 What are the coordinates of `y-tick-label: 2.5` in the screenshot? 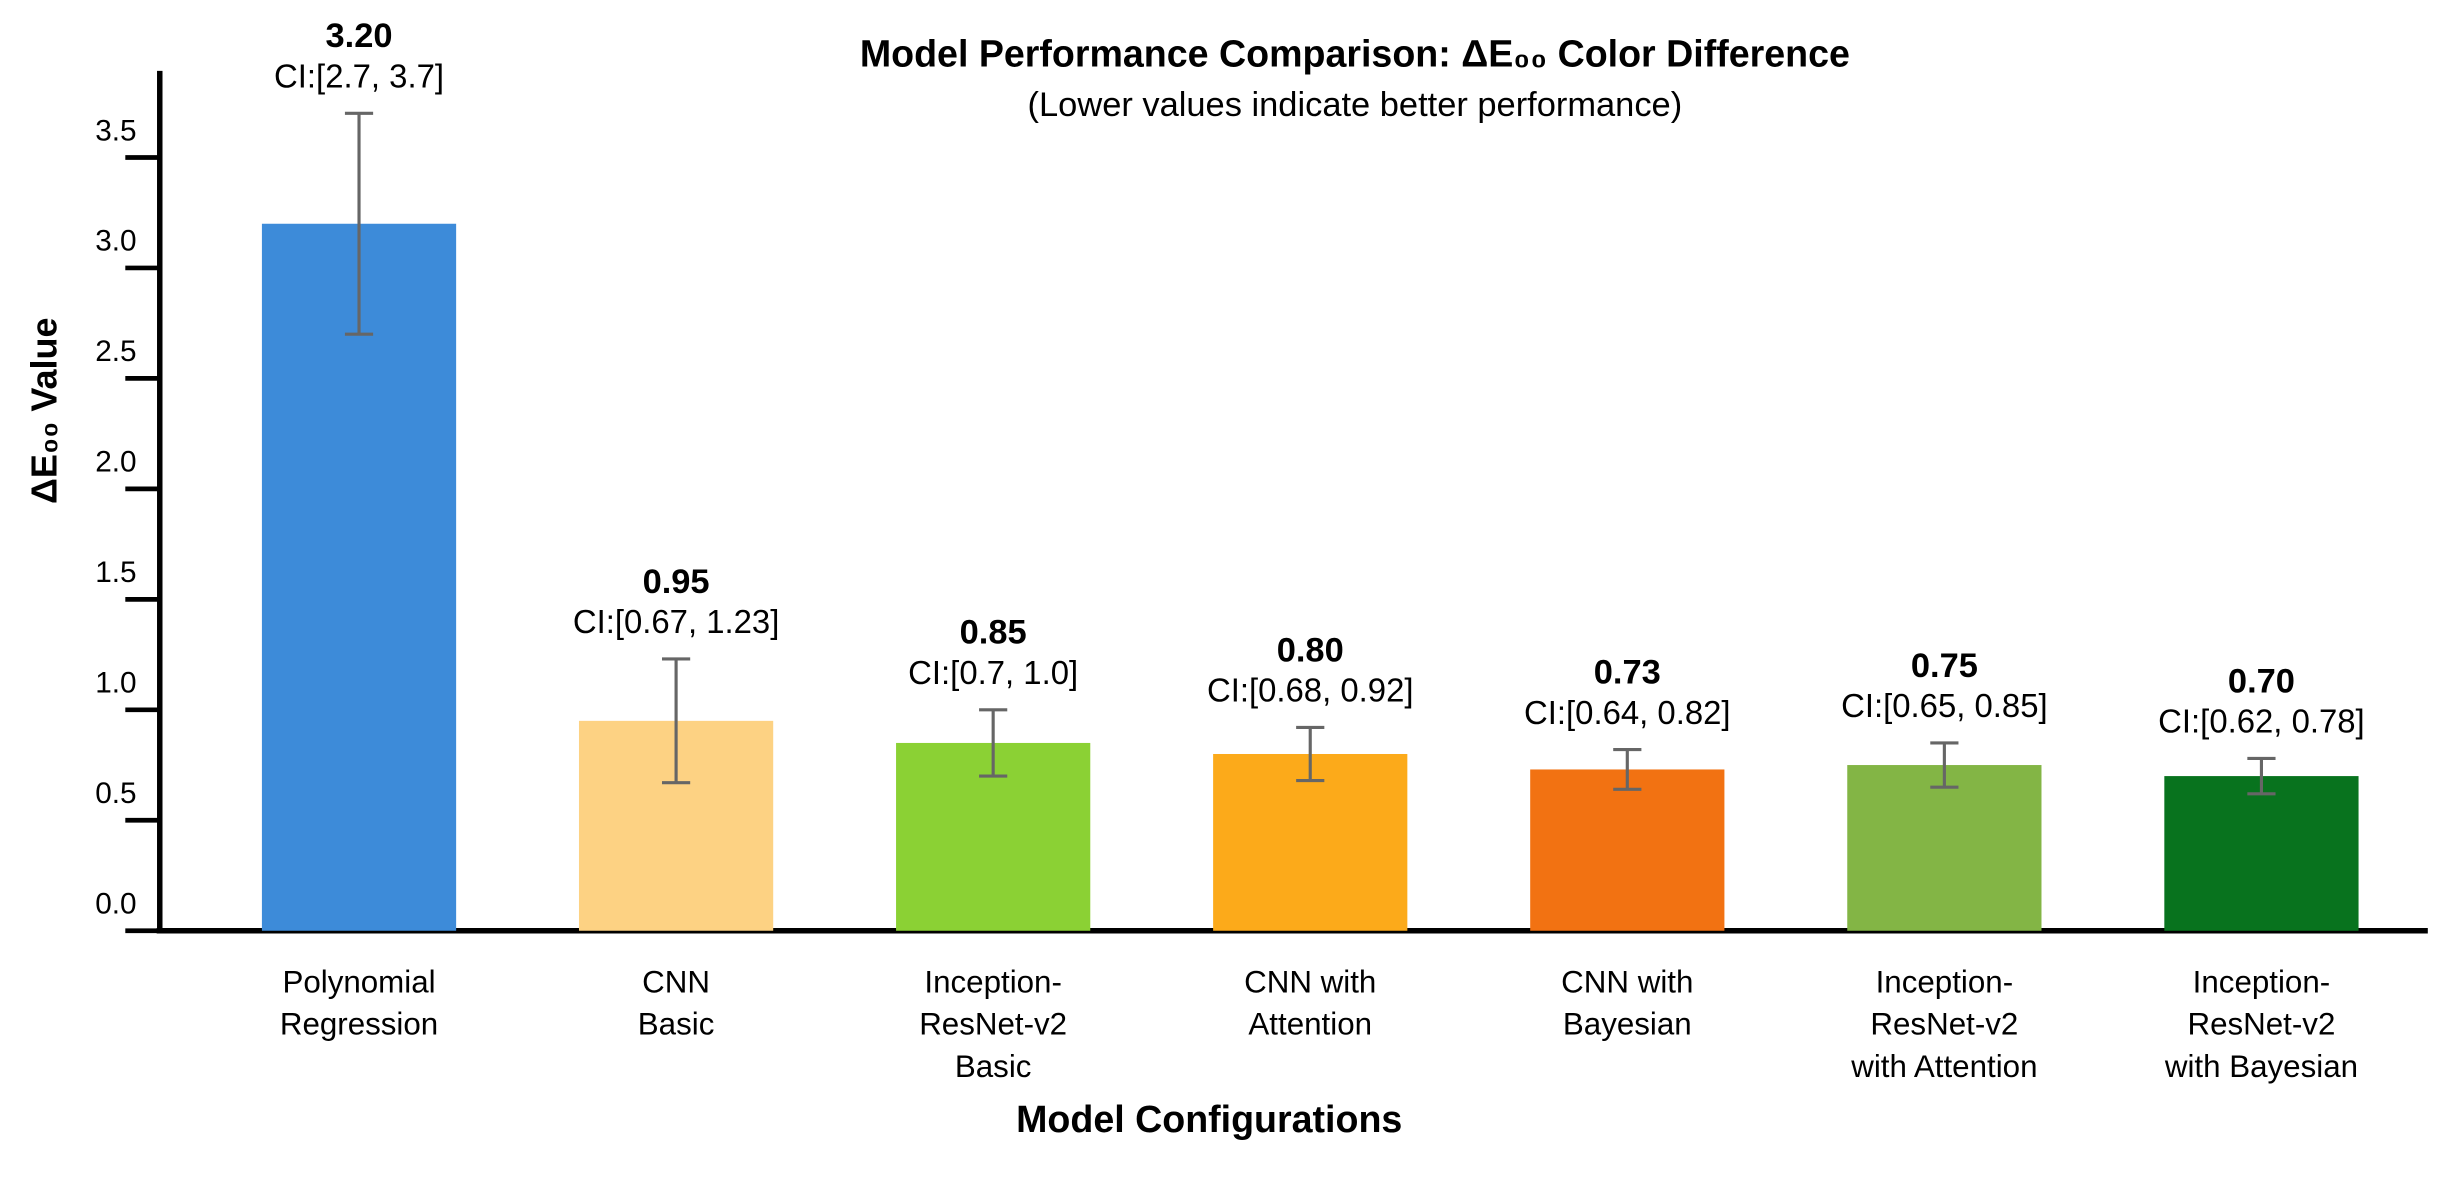 It's located at (115, 351).